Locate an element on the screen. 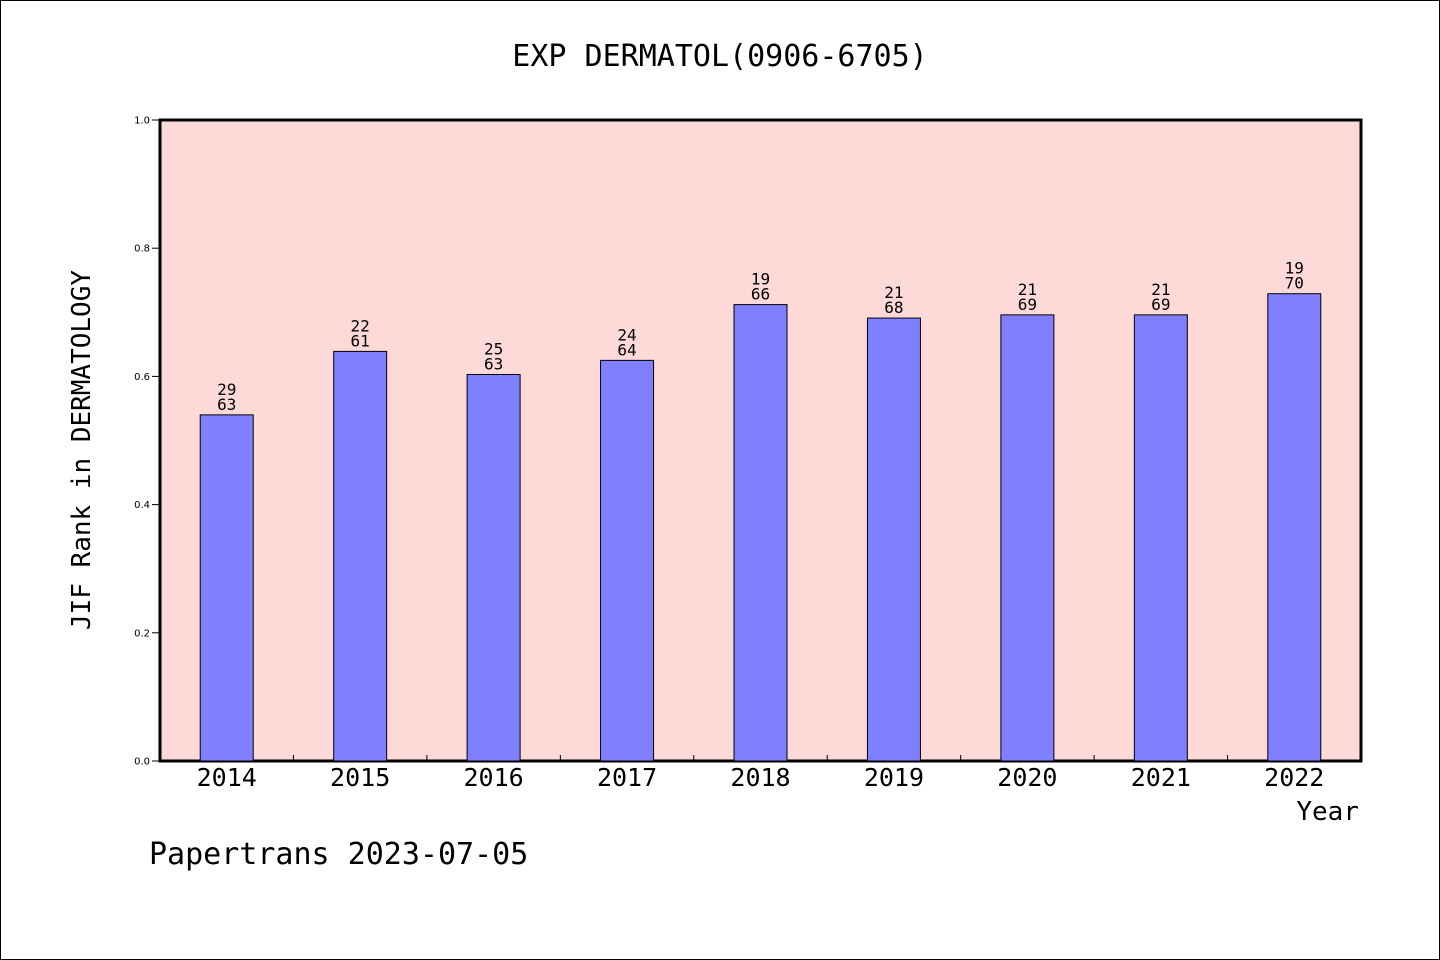 This screenshot has height=960, width=1440. bar-label-total: 70 is located at coordinates (1294, 283).